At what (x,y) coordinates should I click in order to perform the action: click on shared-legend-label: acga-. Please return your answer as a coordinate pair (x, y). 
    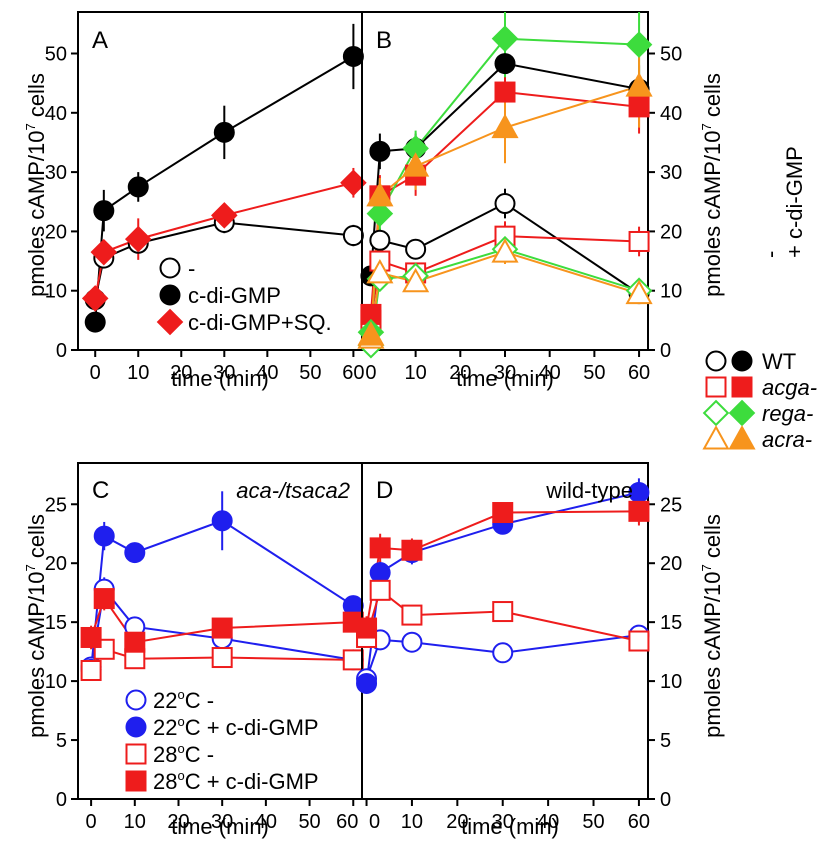
    Looking at the image, I should click on (789, 387).